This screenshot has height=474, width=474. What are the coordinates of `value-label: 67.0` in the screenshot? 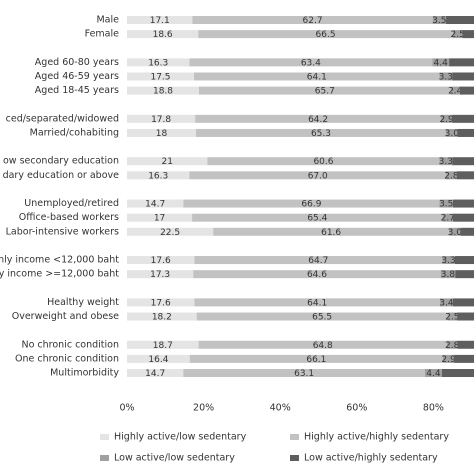 It's located at (318, 176).